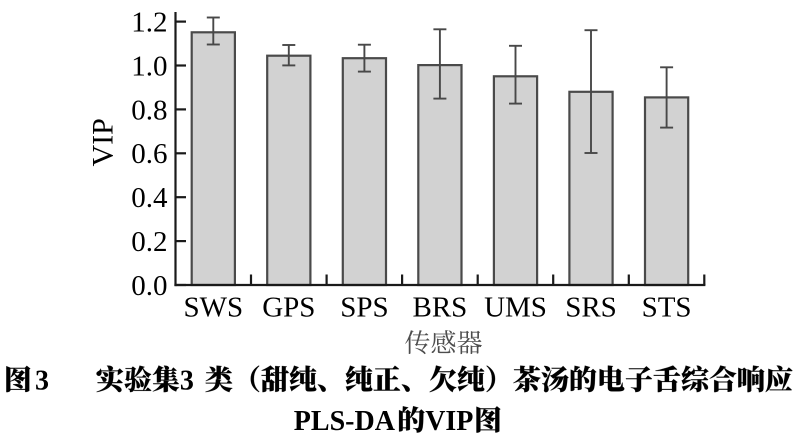  I want to click on svg-text: 0.6, so click(149, 154).